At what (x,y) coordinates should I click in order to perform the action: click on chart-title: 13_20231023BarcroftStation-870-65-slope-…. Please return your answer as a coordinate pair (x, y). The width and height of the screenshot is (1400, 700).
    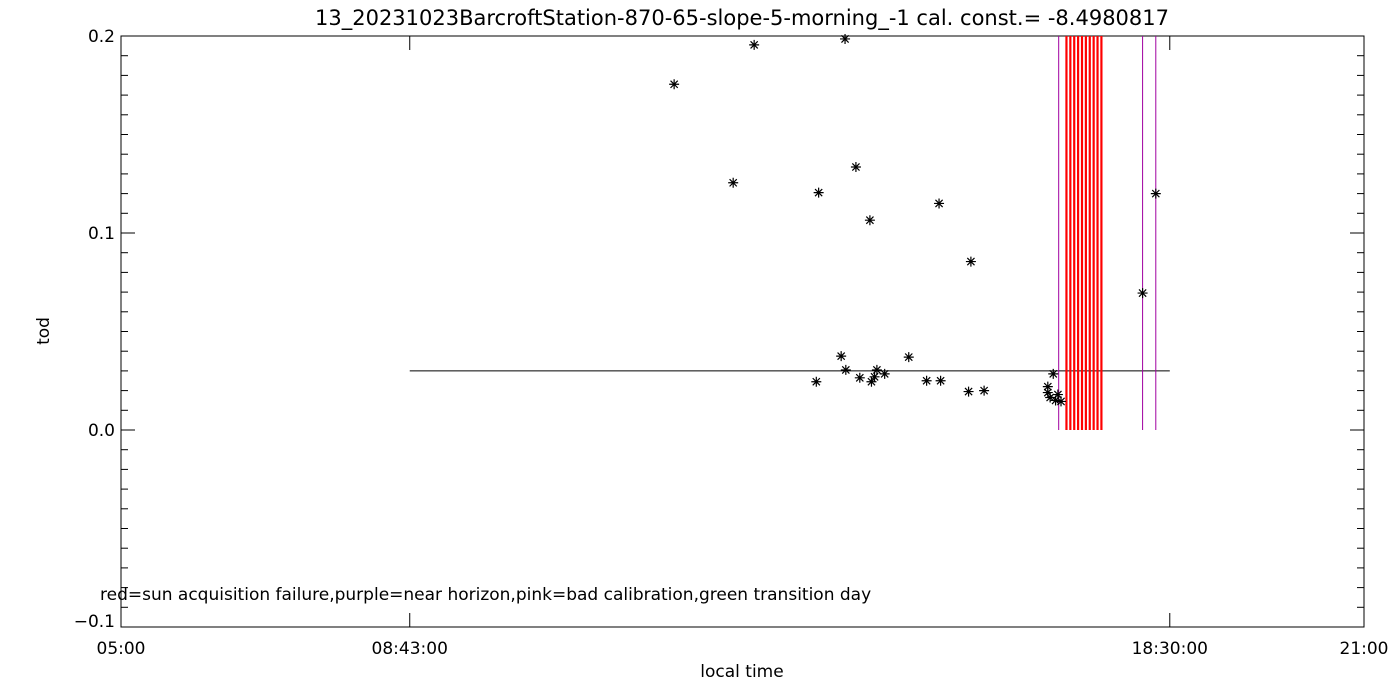
    Looking at the image, I should click on (742, 18).